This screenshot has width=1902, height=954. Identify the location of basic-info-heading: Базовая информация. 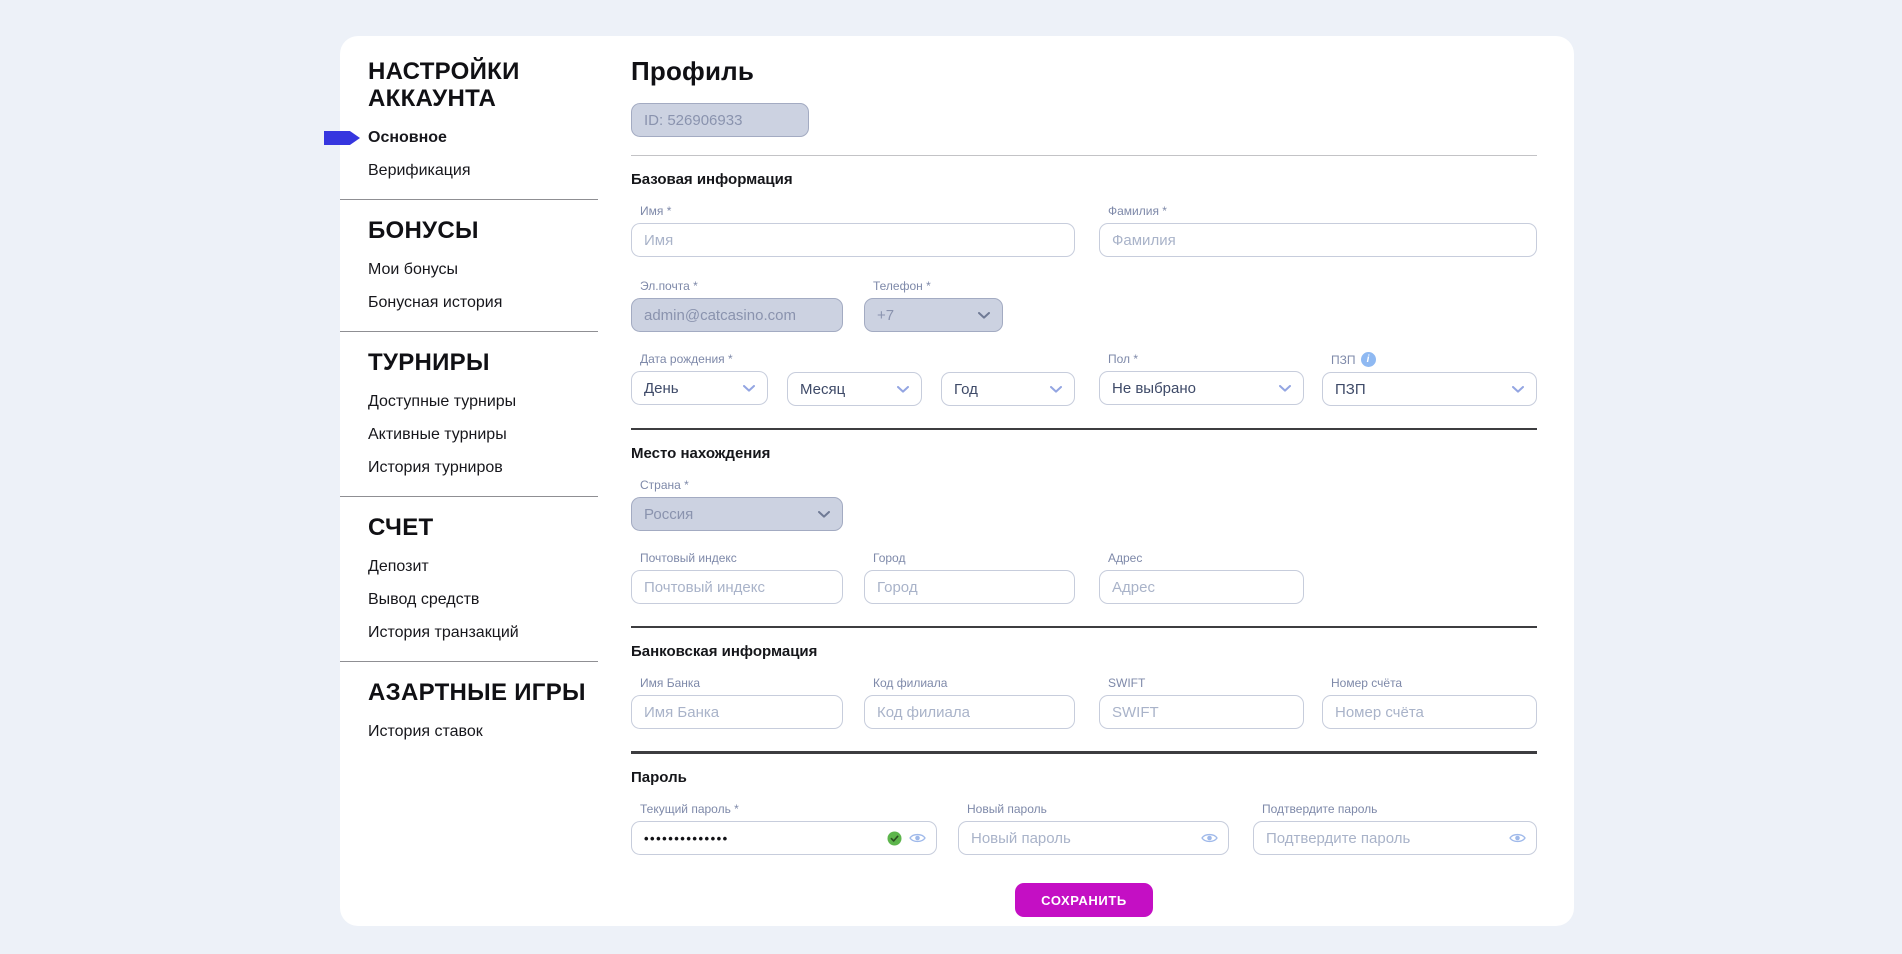
(712, 179).